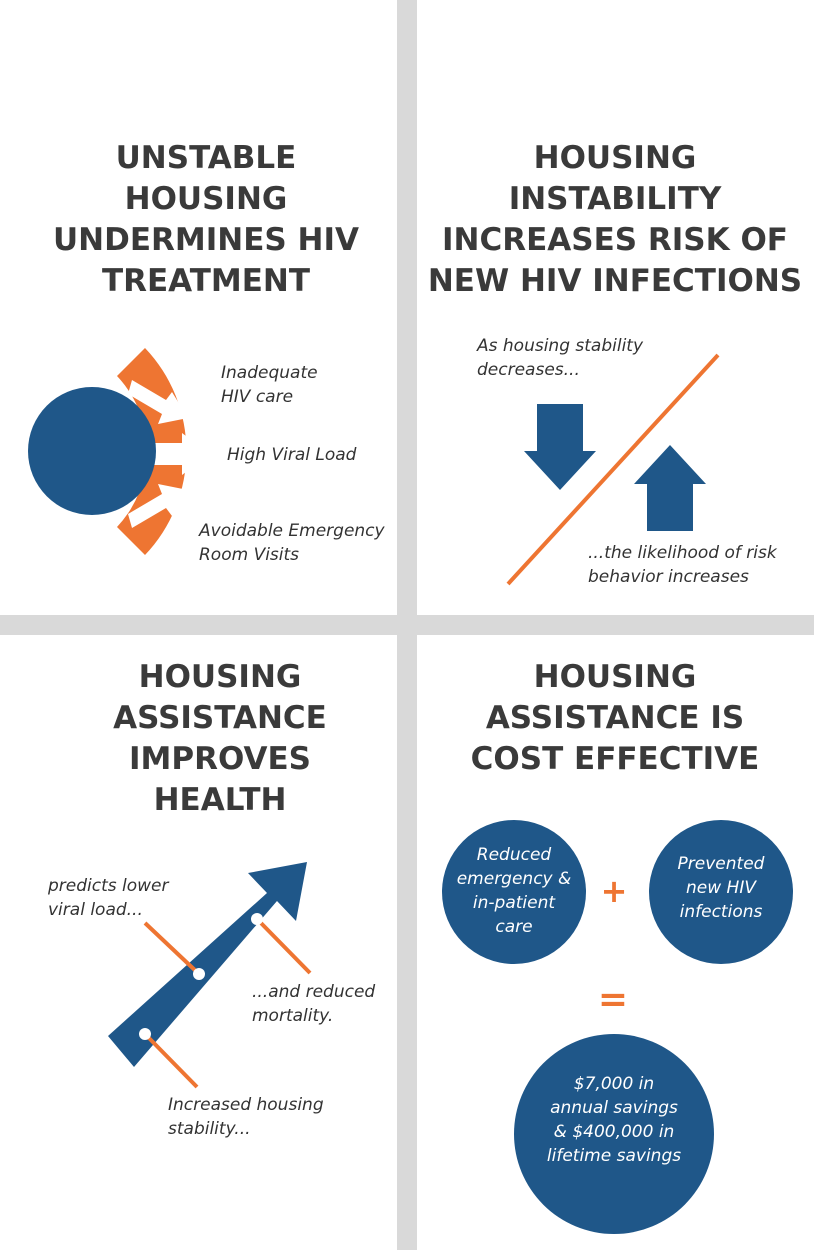  What do you see at coordinates (172, 948) in the screenshot?
I see `pointer-line-viral` at bounding box center [172, 948].